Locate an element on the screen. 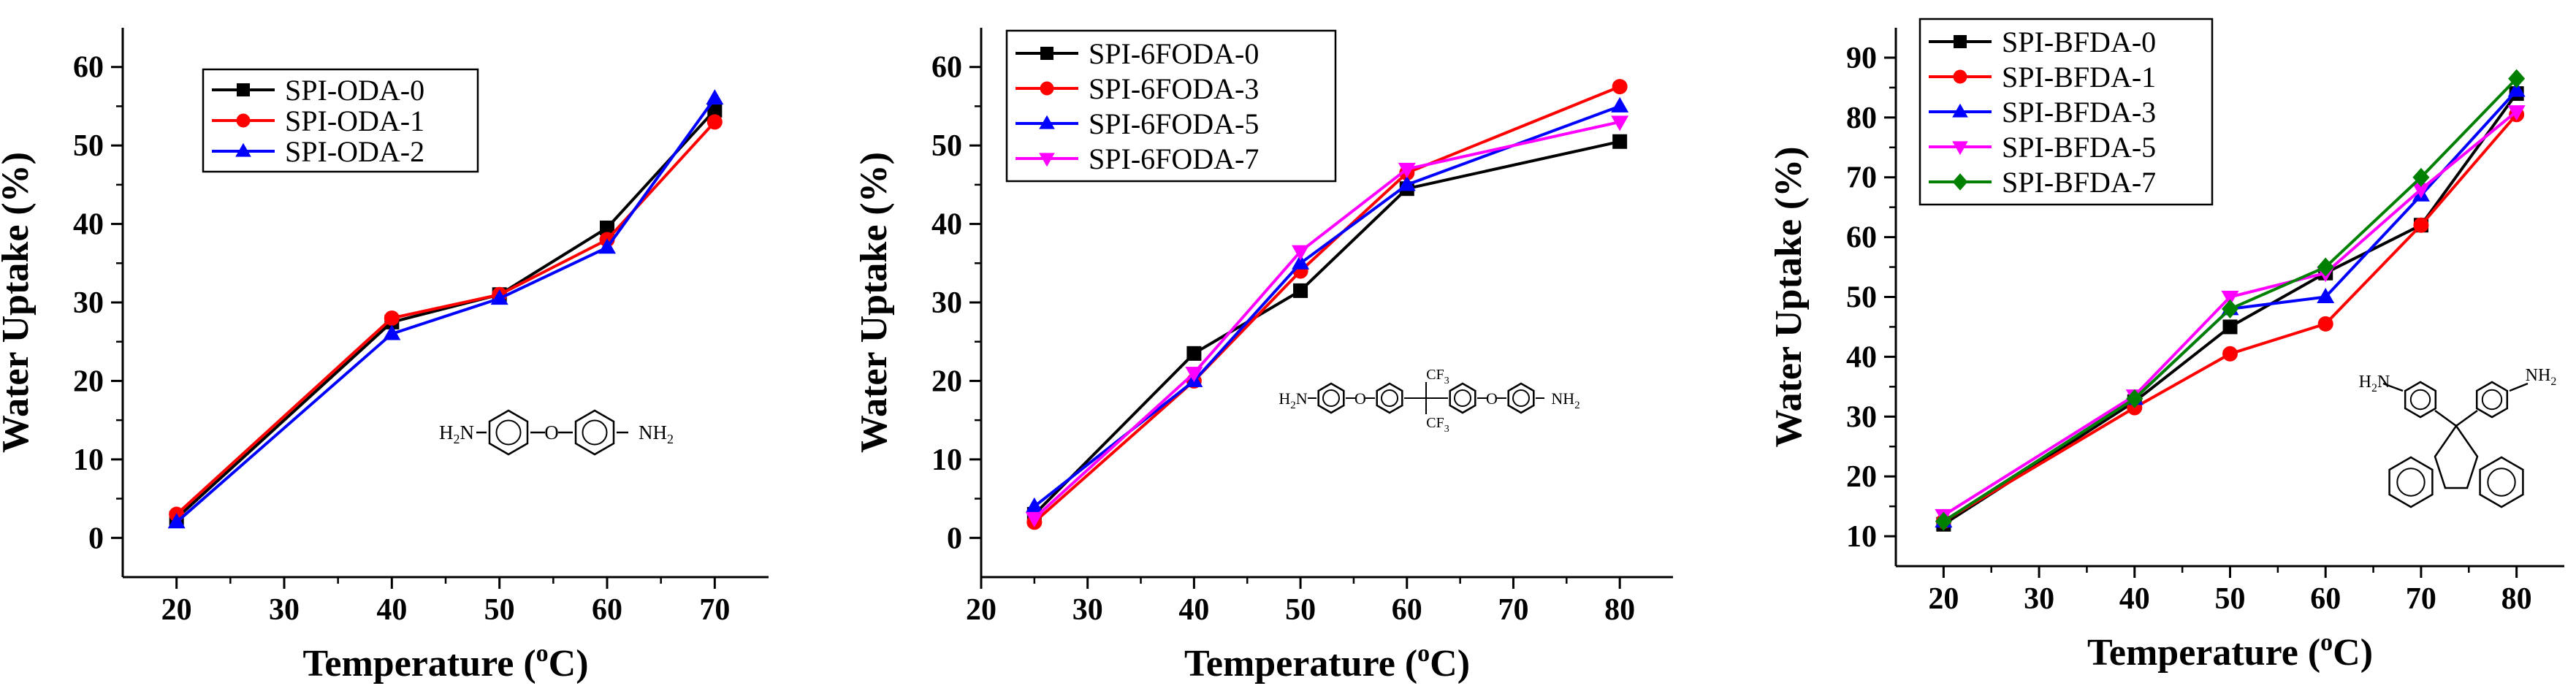 The width and height of the screenshot is (2576, 694). y-tick-label: 20 is located at coordinates (946, 381).